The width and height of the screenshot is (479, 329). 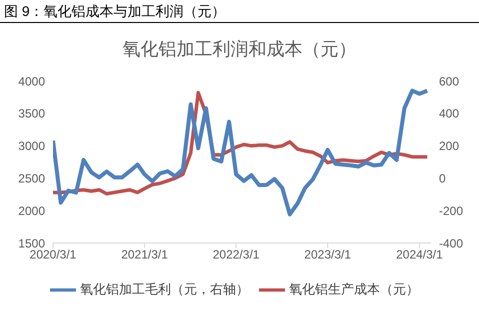 I want to click on chart-title: 图 9：氧化铝成本与加工利润（元）, so click(x=239, y=11).